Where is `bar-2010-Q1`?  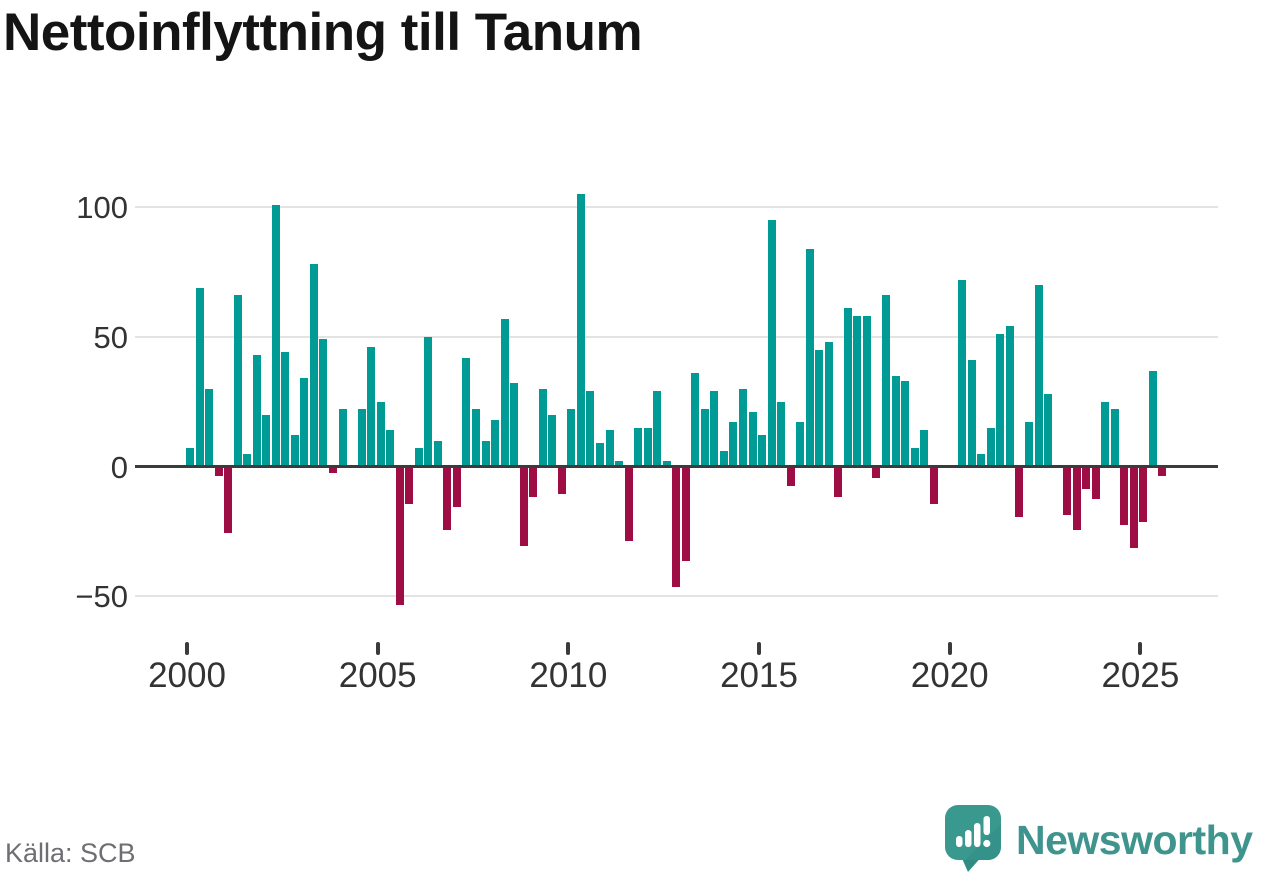
bar-2010-Q1 is located at coordinates (571, 438).